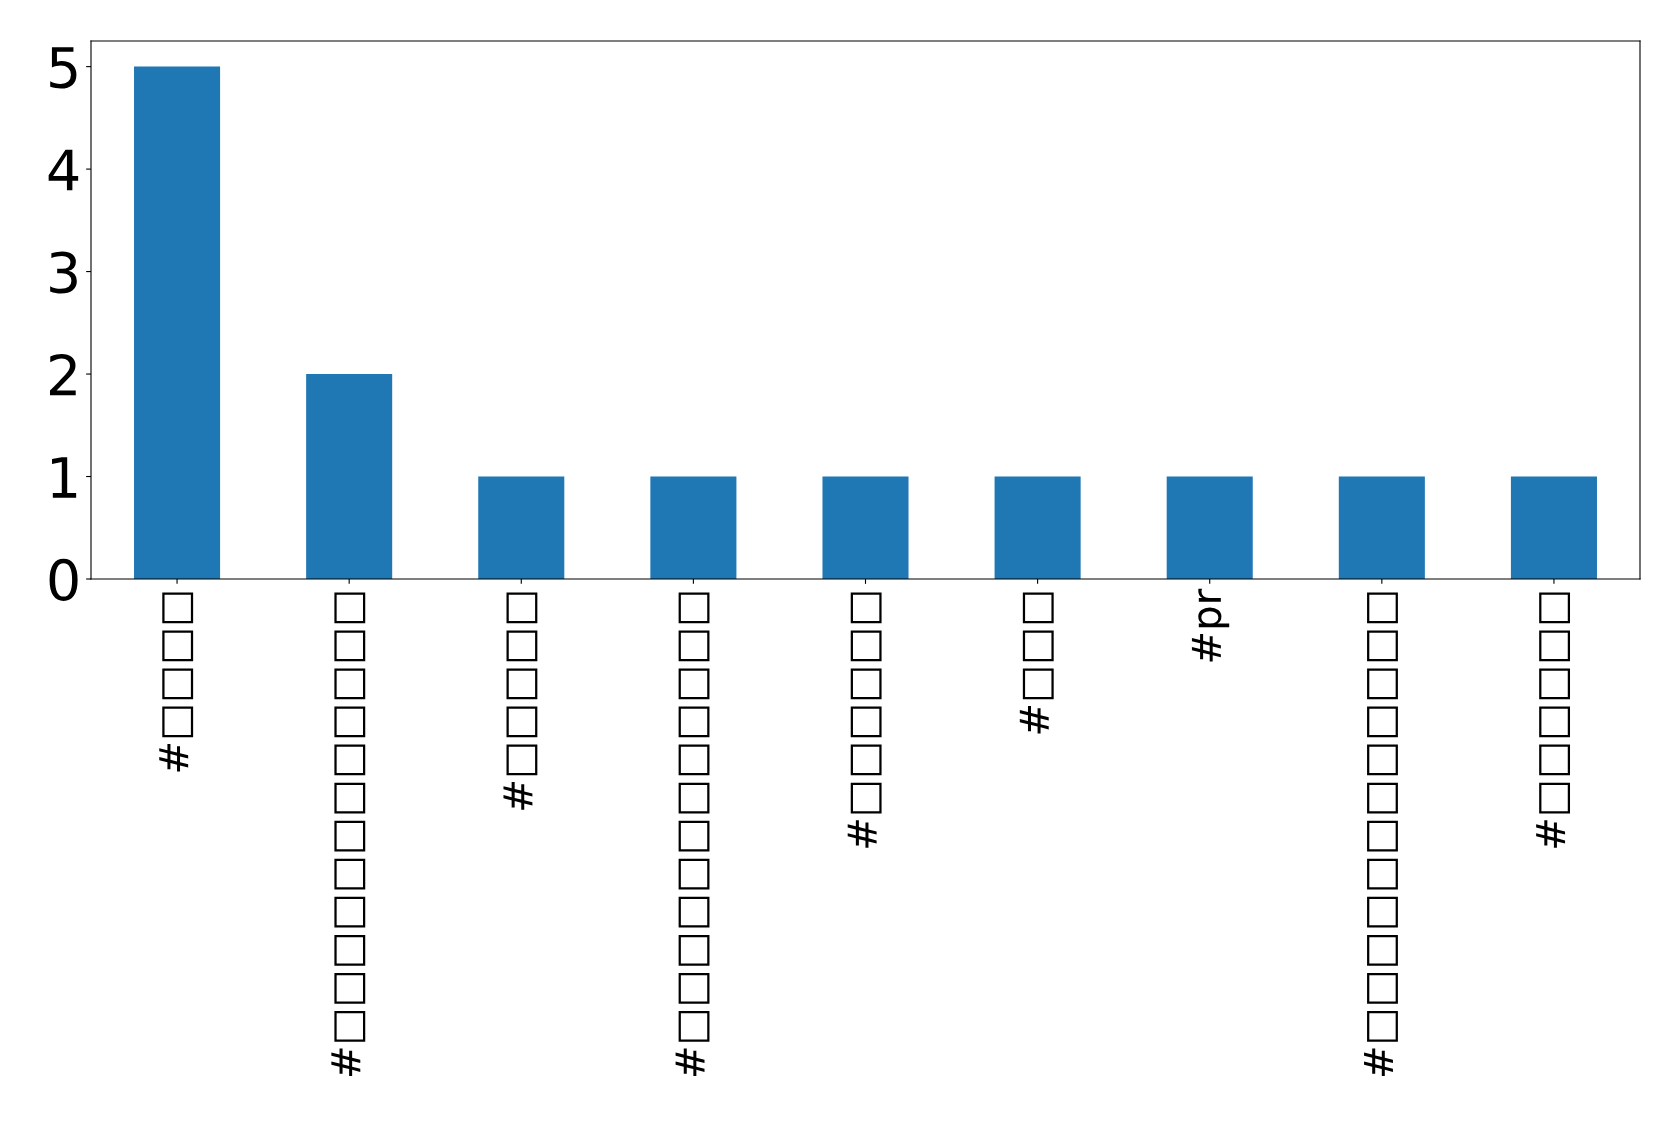  Describe the element at coordinates (63, 579) in the screenshot. I see `y-tick-label: 0` at that location.